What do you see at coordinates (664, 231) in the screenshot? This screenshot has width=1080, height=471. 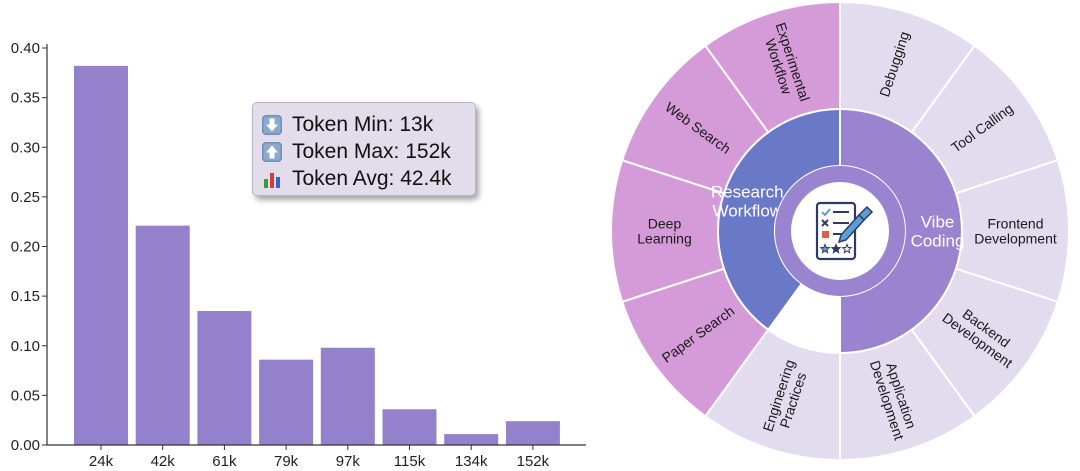 I see `sunburst-label-deep-learning: Deep Learning` at bounding box center [664, 231].